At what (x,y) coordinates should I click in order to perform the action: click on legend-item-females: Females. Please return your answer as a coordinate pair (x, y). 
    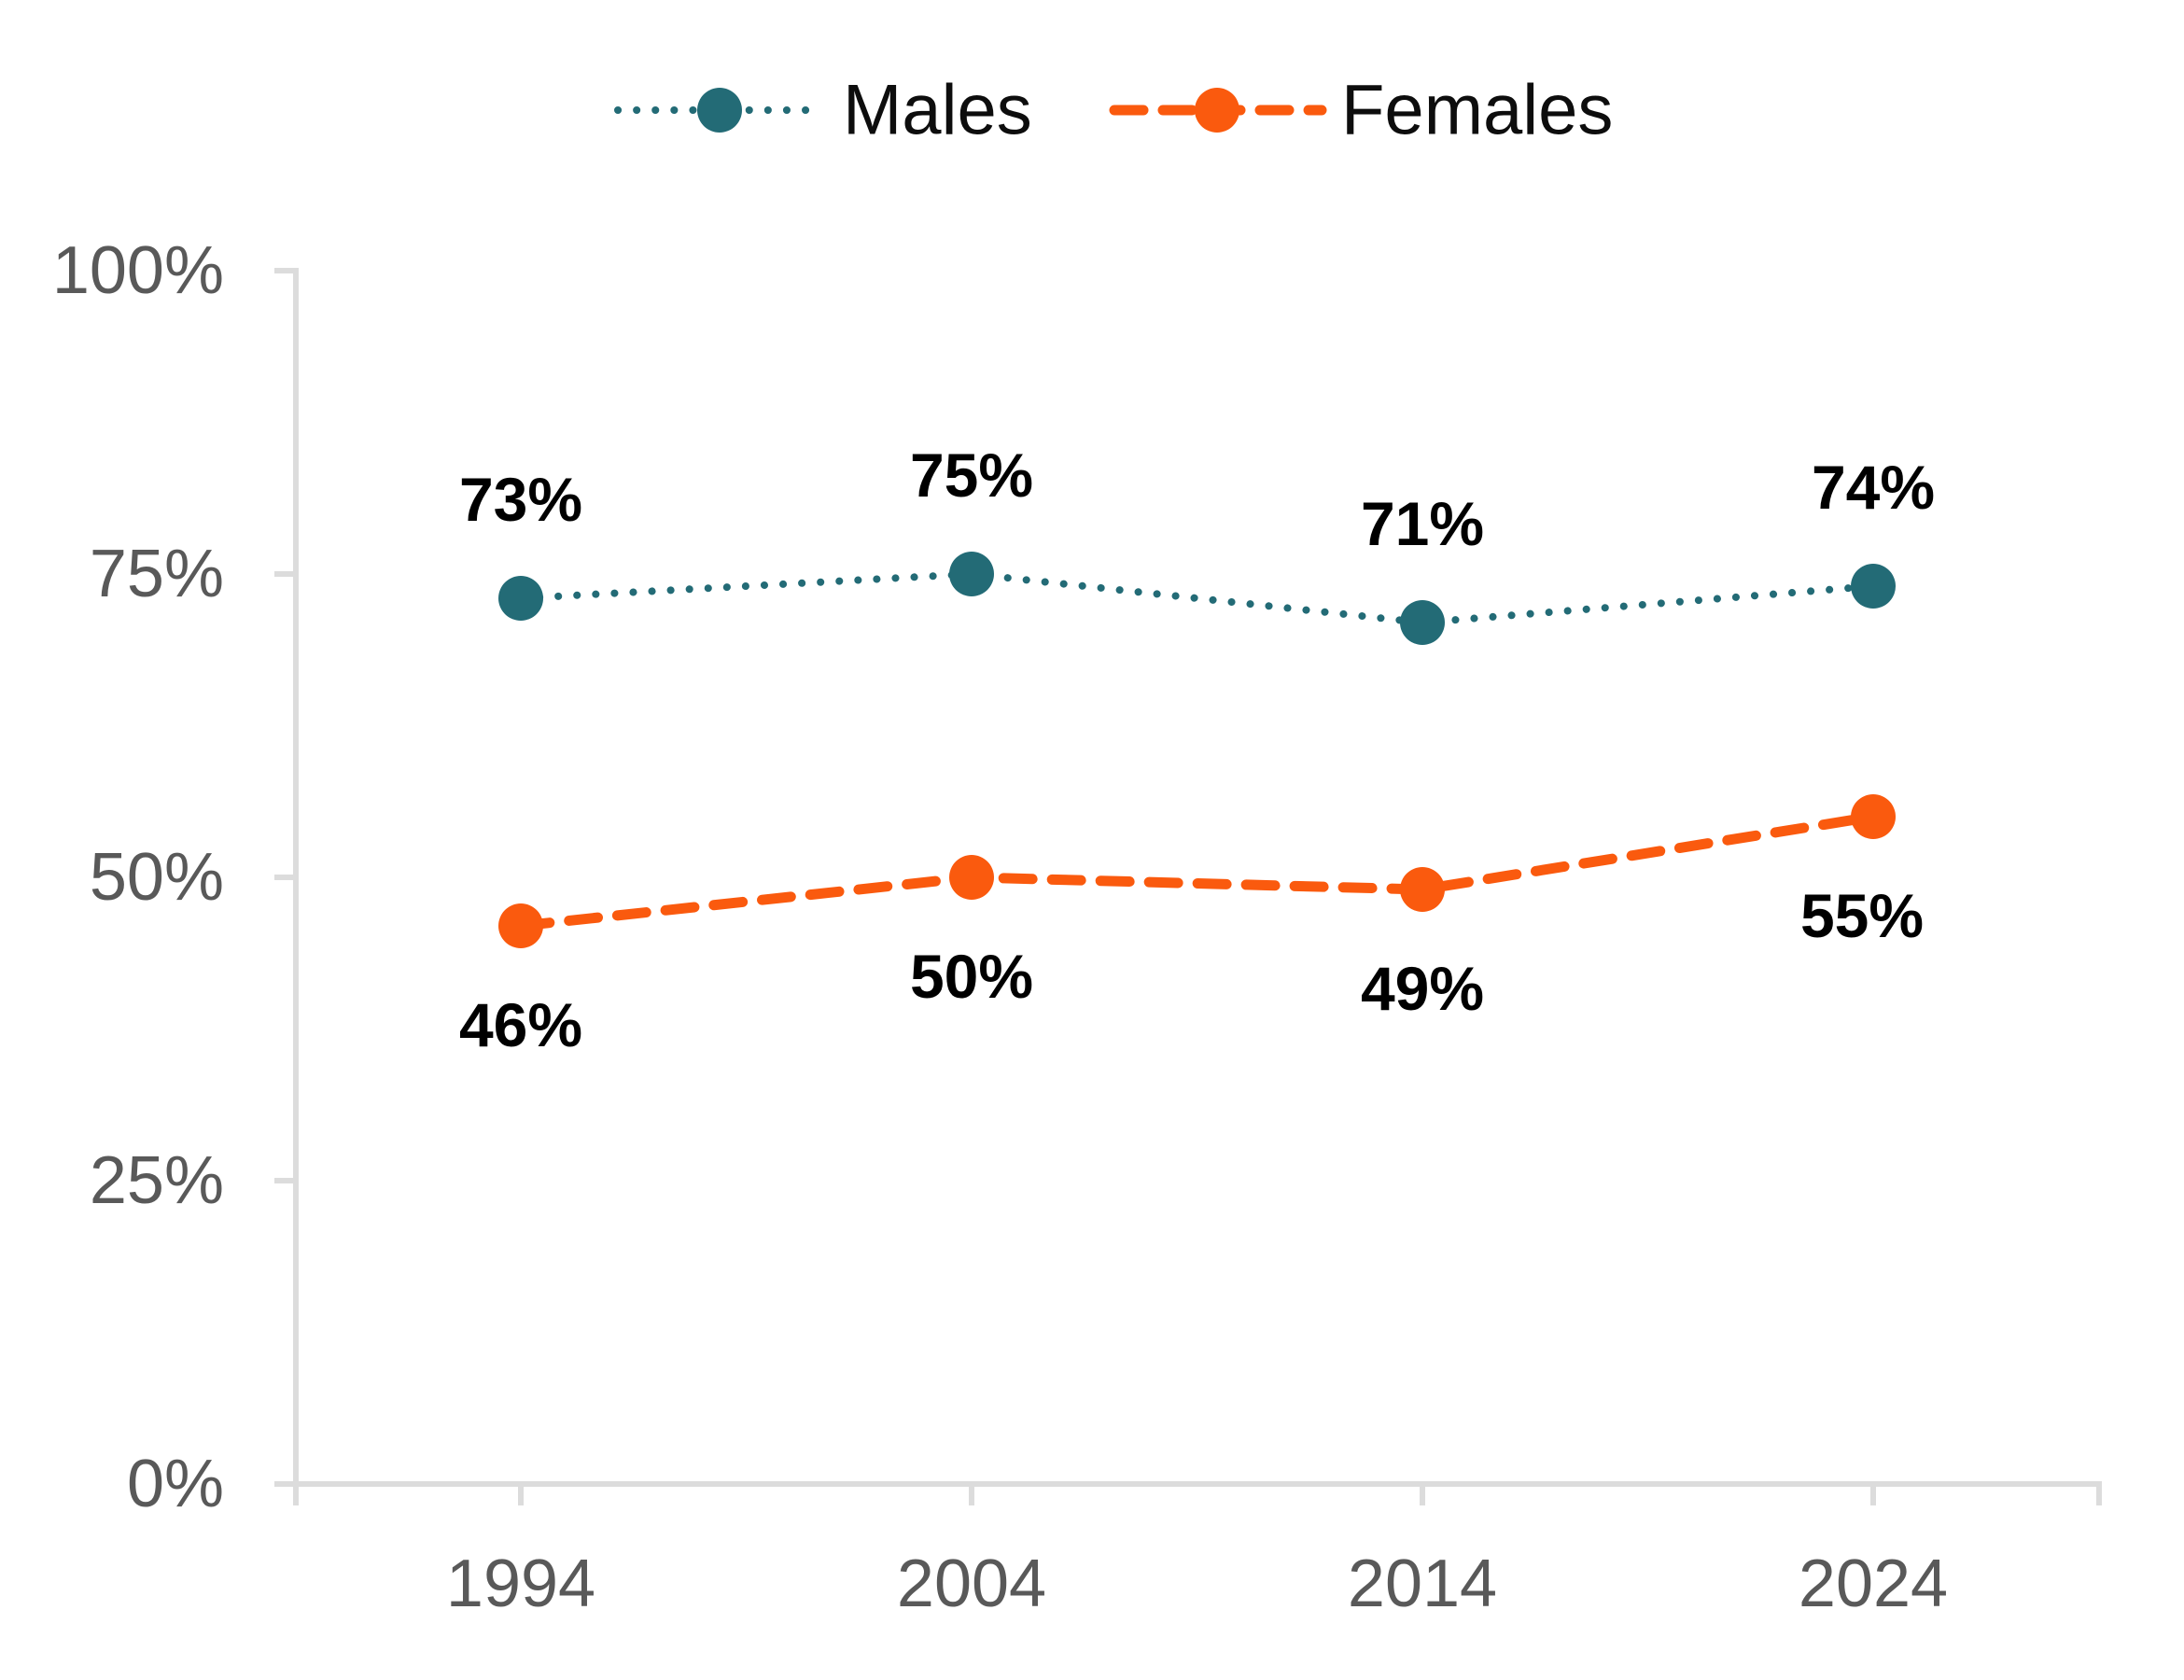
    Looking at the image, I should click on (1361, 110).